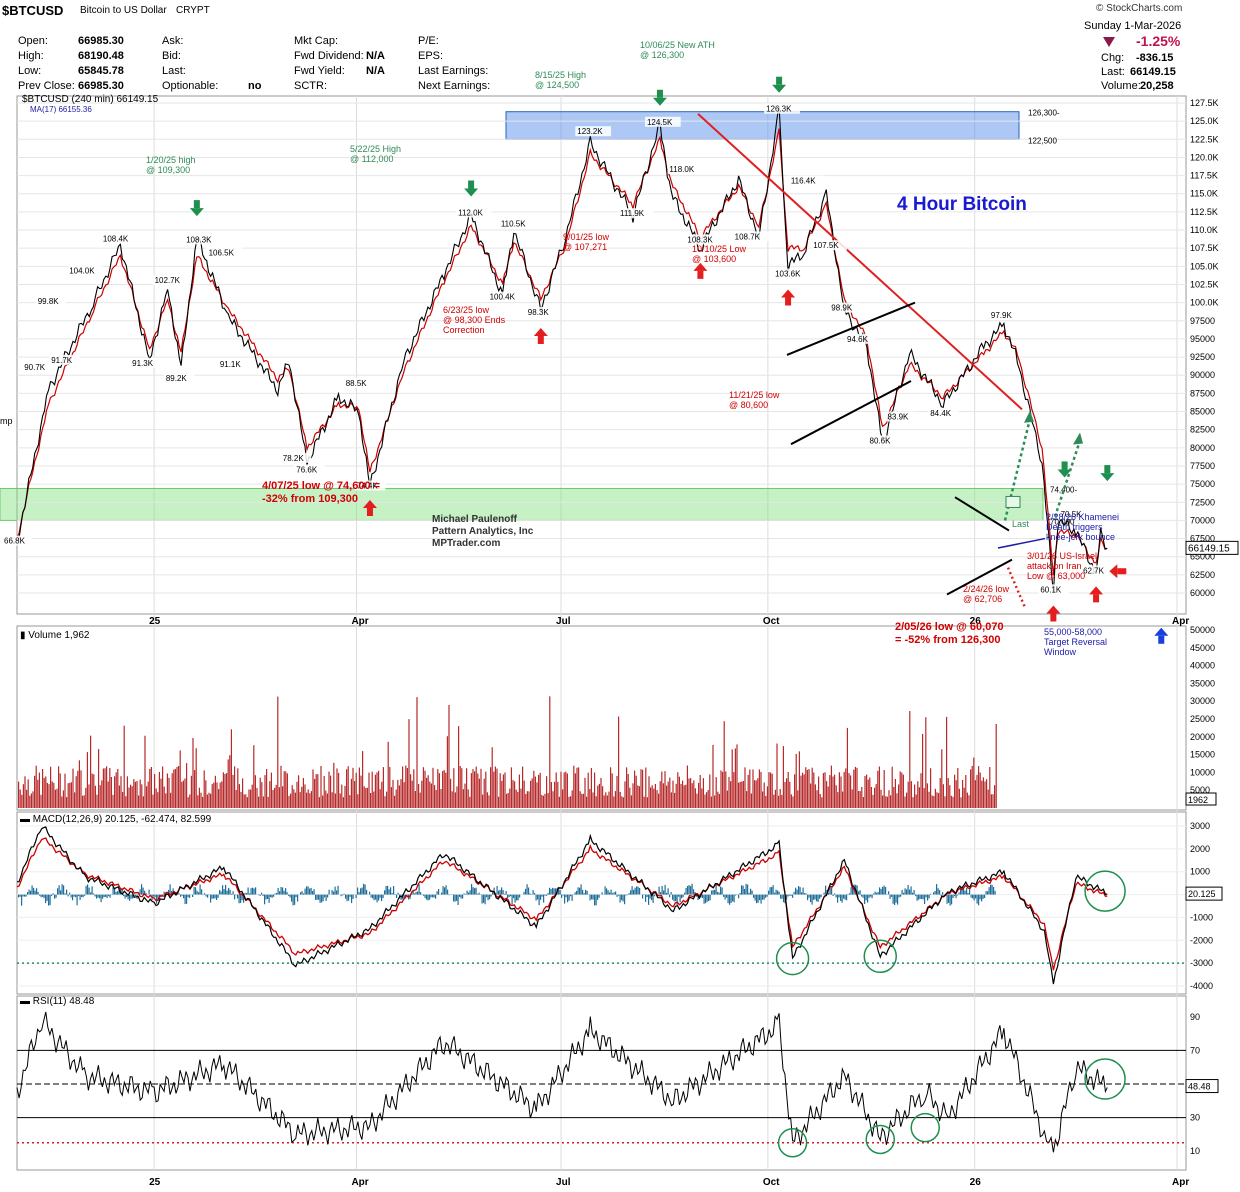 This screenshot has width=1240, height=1192. Describe the element at coordinates (1202, 393) in the screenshot. I see `y-tick-label: 87500` at that location.